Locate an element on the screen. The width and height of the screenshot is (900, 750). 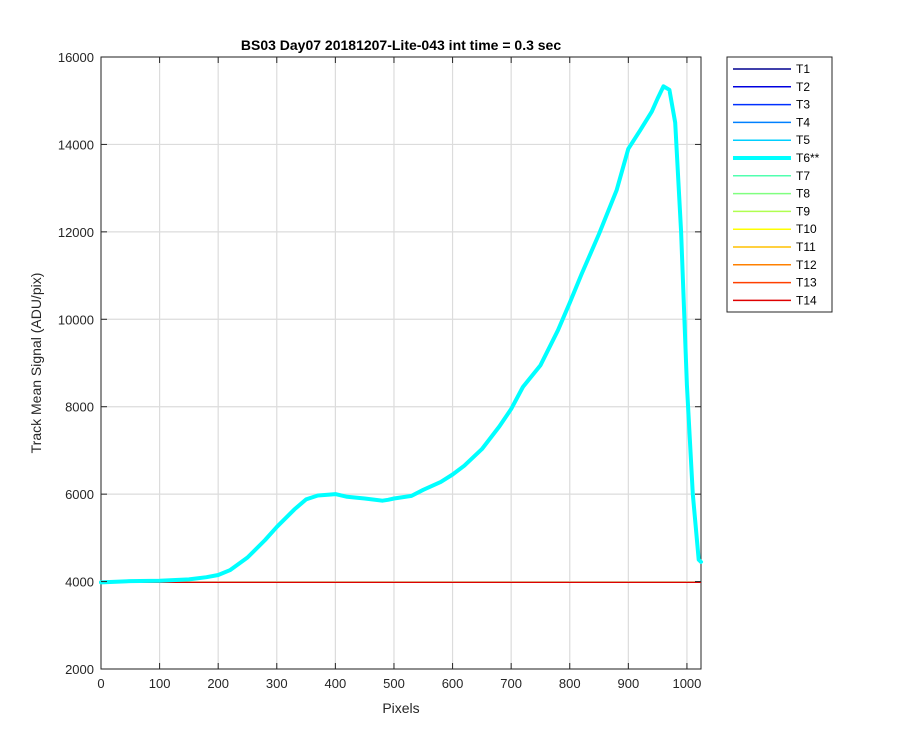
x-tick-label: 1000 is located at coordinates (686, 683).